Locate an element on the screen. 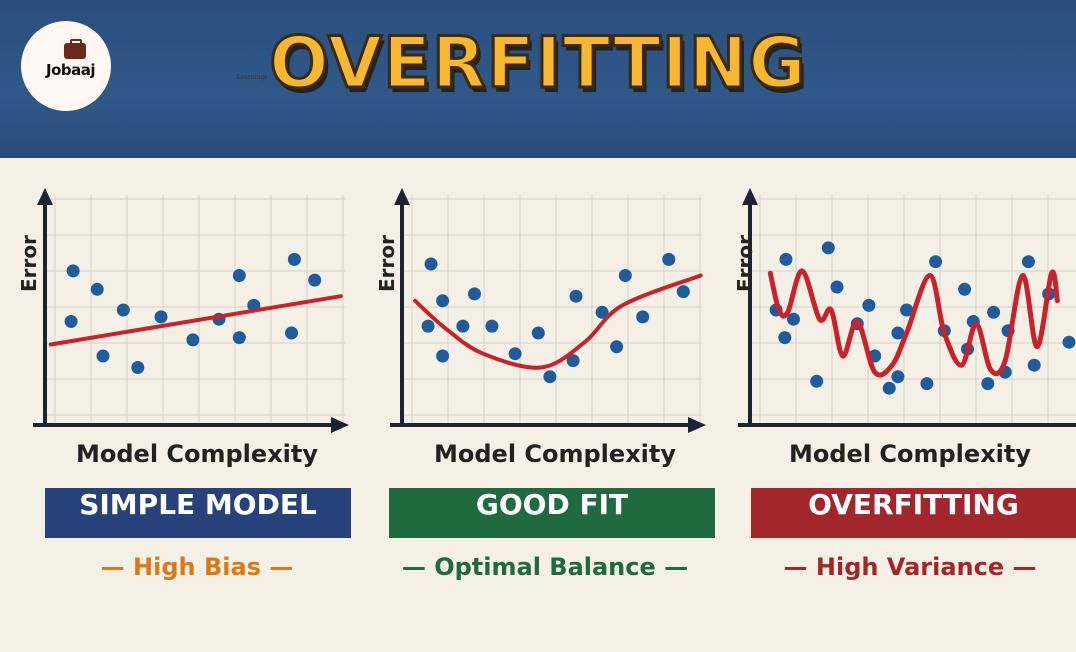 The width and height of the screenshot is (1076, 652). subtitle-text: Optimal Balance is located at coordinates (545, 567).